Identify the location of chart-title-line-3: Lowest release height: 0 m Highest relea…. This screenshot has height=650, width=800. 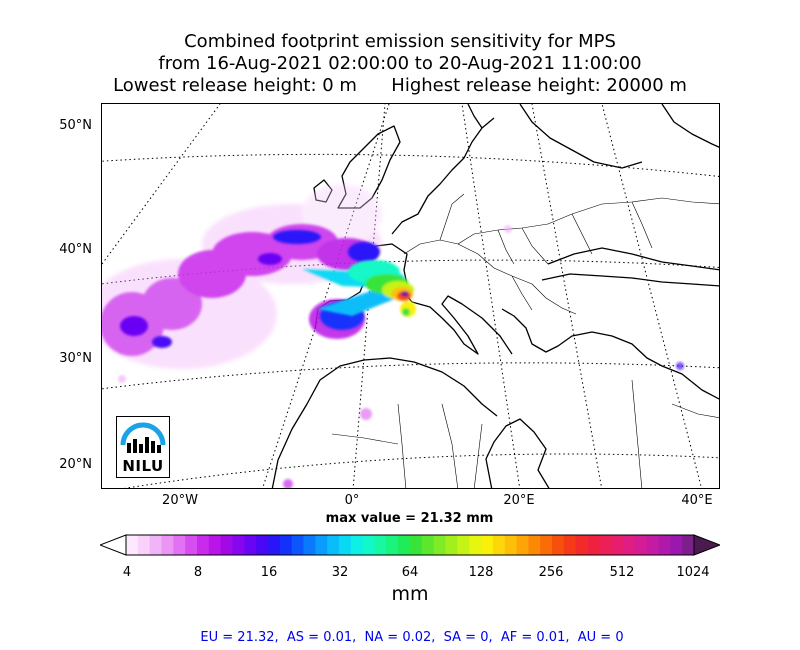
(400, 85).